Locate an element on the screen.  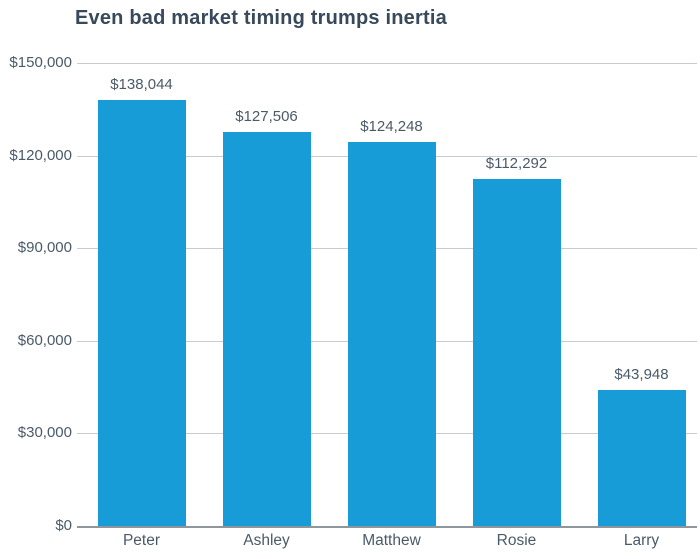
bar-ashley is located at coordinates (267, 329).